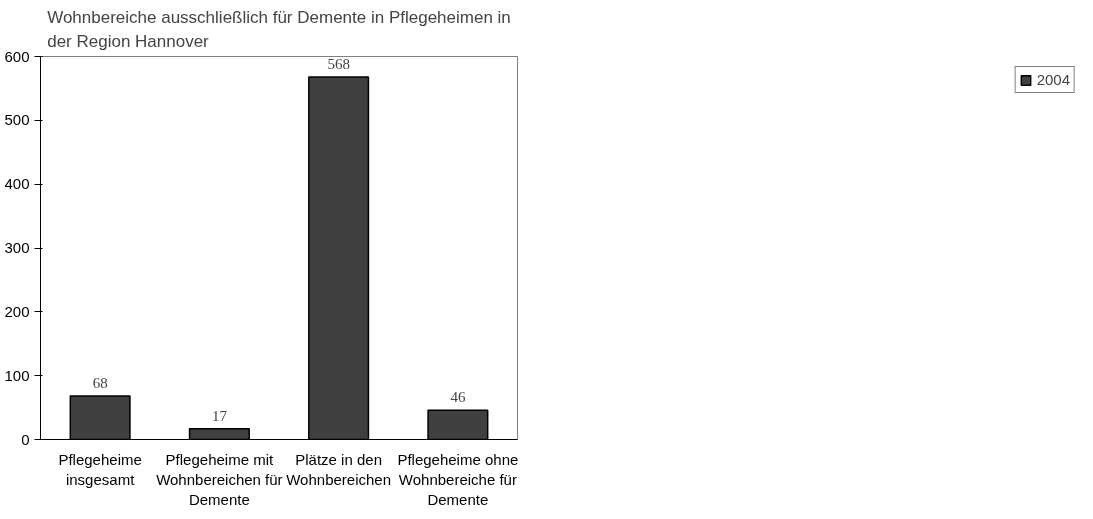 The width and height of the screenshot is (1093, 519). What do you see at coordinates (17, 120) in the screenshot?
I see `y-tick-label: 500` at bounding box center [17, 120].